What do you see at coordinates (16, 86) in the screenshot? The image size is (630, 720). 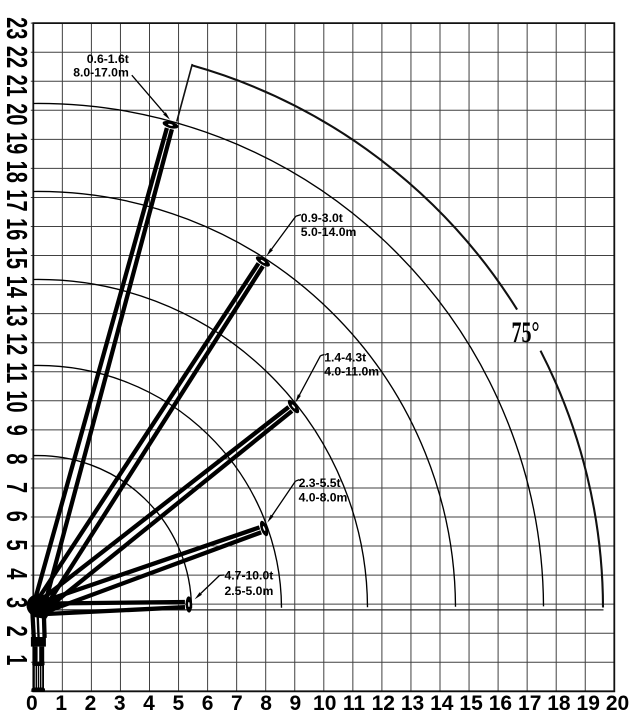 I see `svg-text: 21` at bounding box center [16, 86].